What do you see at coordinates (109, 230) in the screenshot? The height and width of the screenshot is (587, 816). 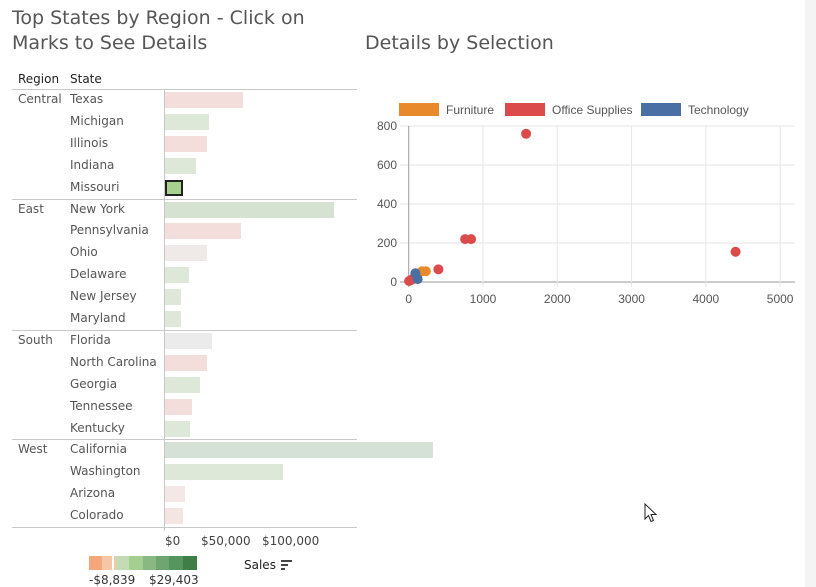 I see `state-label: Pennsylvania` at bounding box center [109, 230].